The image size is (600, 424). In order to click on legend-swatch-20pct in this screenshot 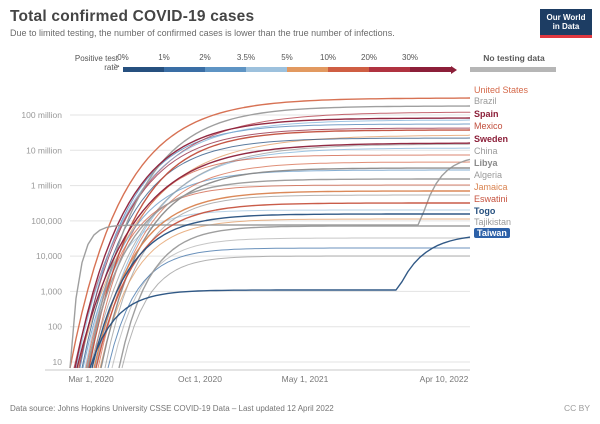, I will do `click(389, 69)`.